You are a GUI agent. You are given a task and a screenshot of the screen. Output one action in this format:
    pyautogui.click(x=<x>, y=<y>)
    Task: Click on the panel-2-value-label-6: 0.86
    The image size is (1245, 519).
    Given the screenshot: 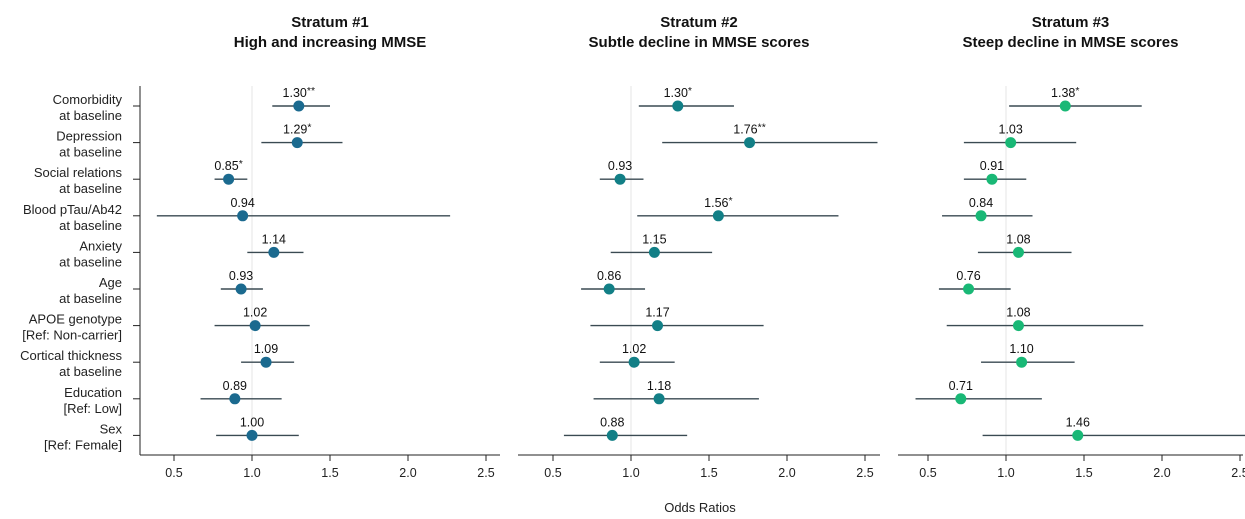 What is the action you would take?
    pyautogui.click(x=609, y=276)
    